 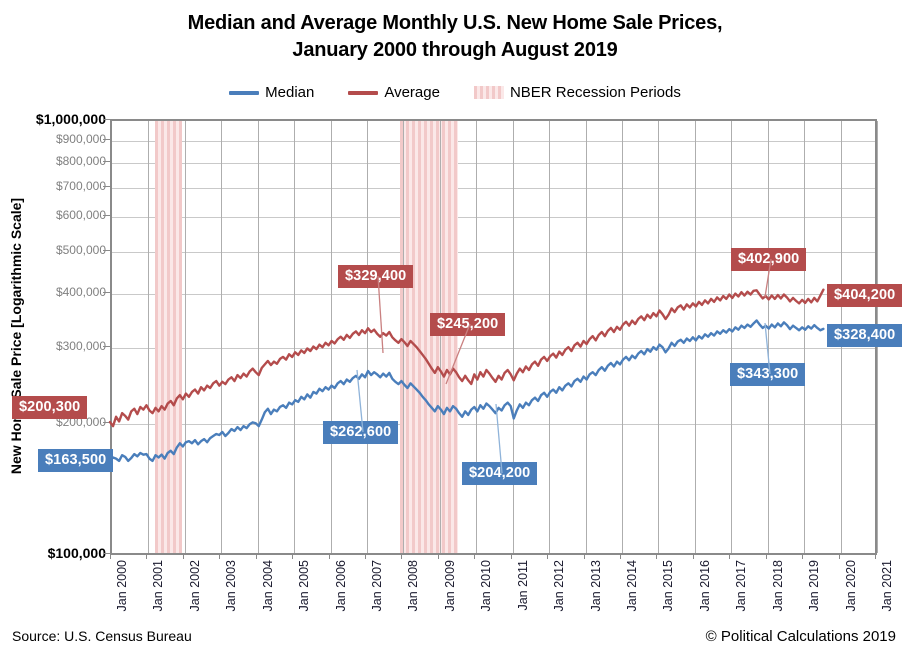 What do you see at coordinates (70, 119) in the screenshot?
I see `y-axis-tick-label: $1,000,000` at bounding box center [70, 119].